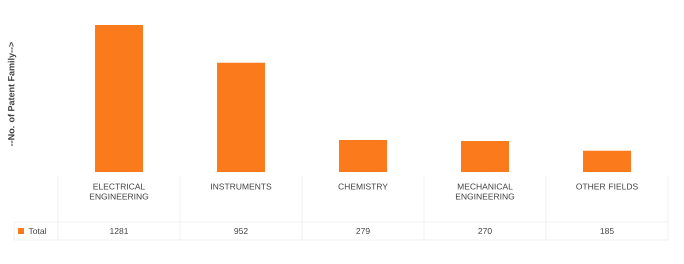  What do you see at coordinates (241, 231) in the screenshot?
I see `data-label: 952` at bounding box center [241, 231].